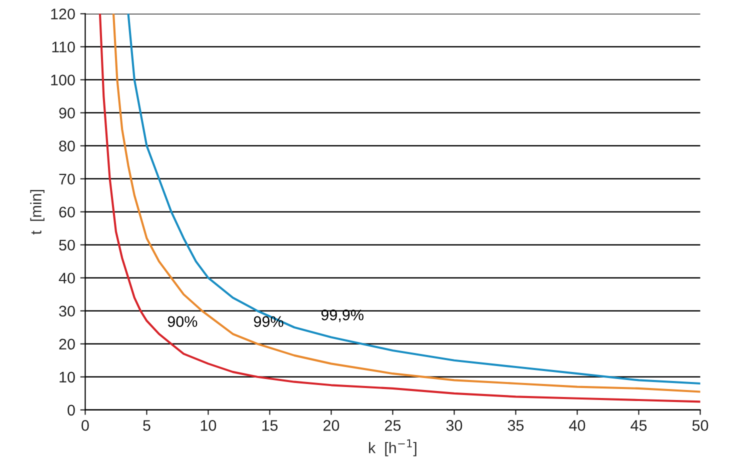 The width and height of the screenshot is (741, 458). I want to click on y-tick-label: 0, so click(71, 410).